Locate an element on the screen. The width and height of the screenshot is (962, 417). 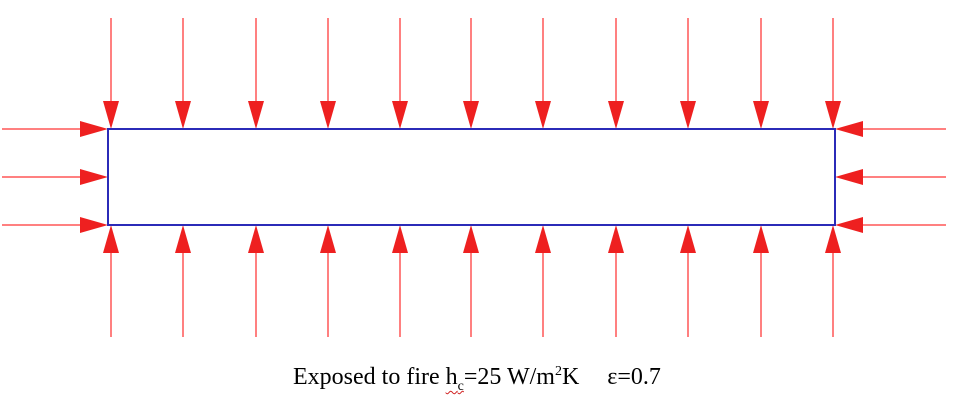
convection-coefficient-symbol: hc is located at coordinates (454, 379).